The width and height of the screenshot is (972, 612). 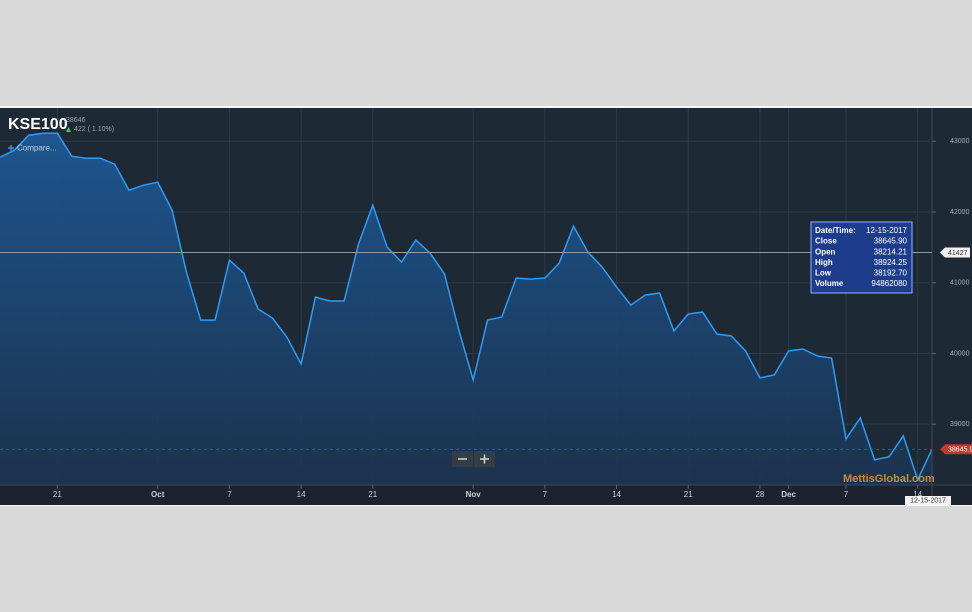 I want to click on crosshair-tag, so click(x=955, y=252).